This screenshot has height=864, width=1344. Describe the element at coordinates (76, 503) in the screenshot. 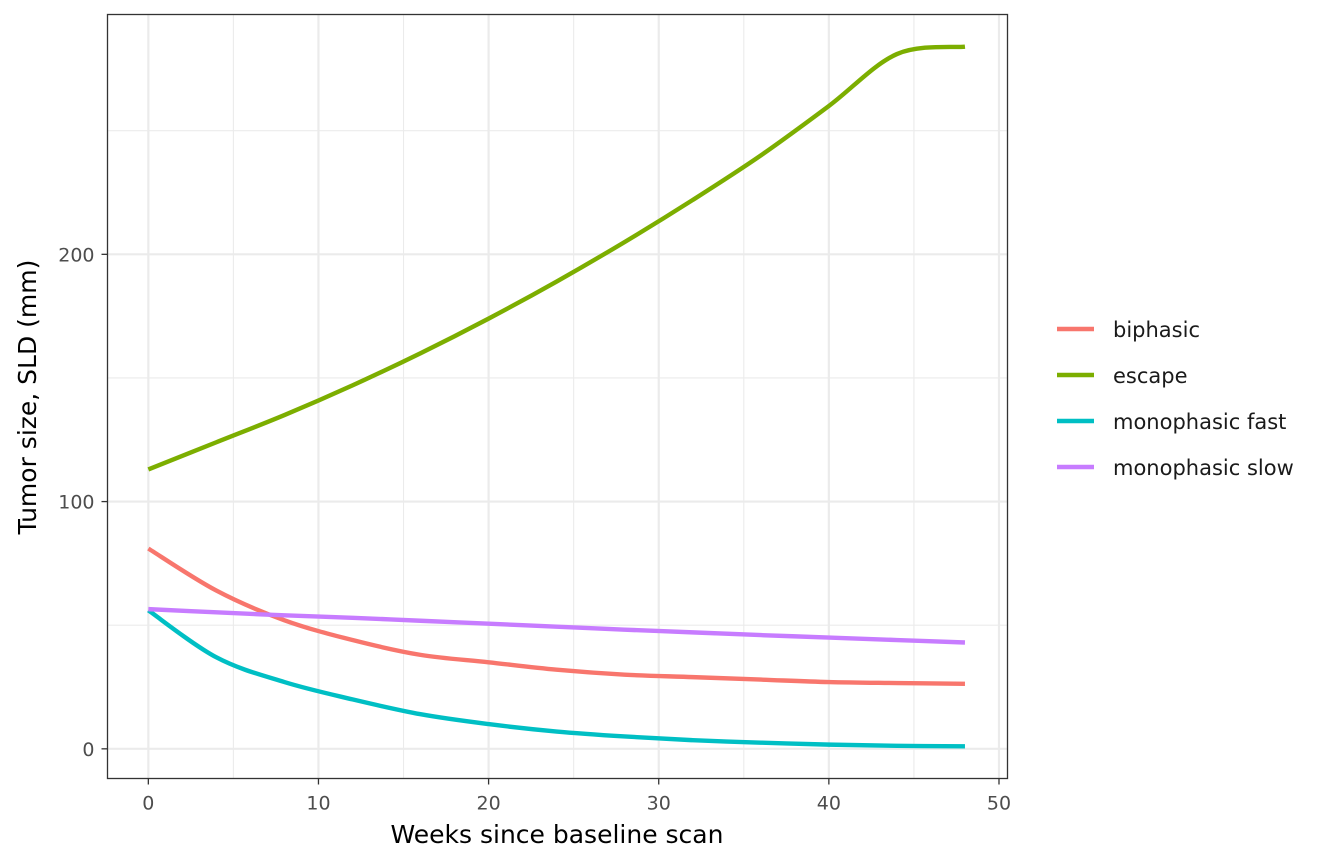

I see `y-tick-label: 100` at that location.